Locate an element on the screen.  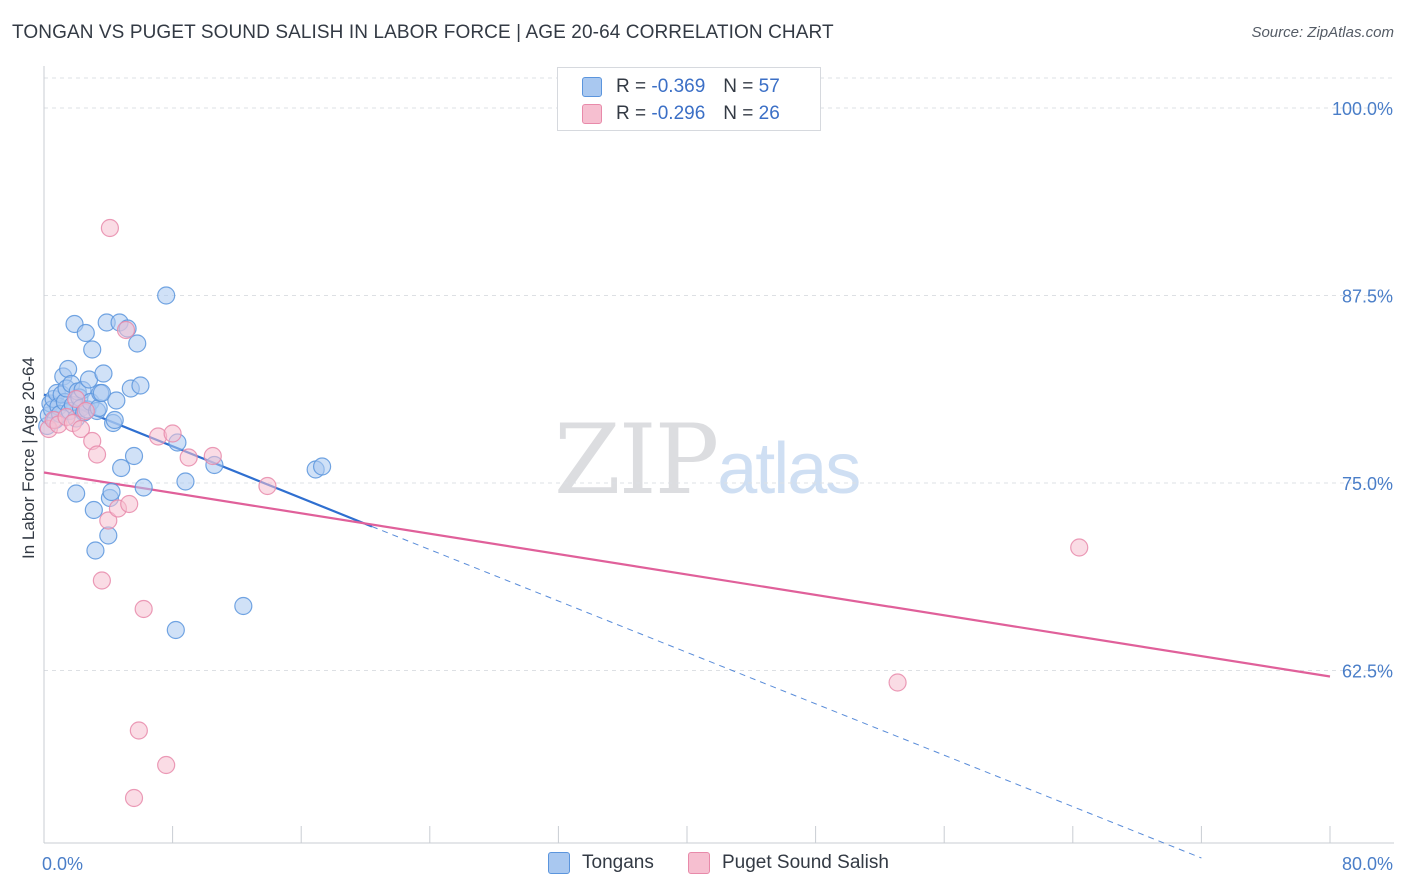
legend-n-value: 26 is located at coordinates (769, 113).